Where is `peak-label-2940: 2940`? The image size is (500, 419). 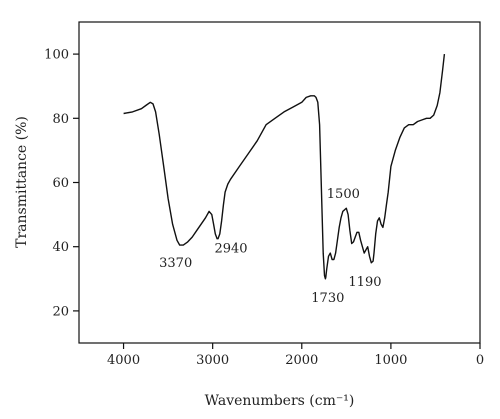
peak-label-2940: 2940 is located at coordinates (230, 249).